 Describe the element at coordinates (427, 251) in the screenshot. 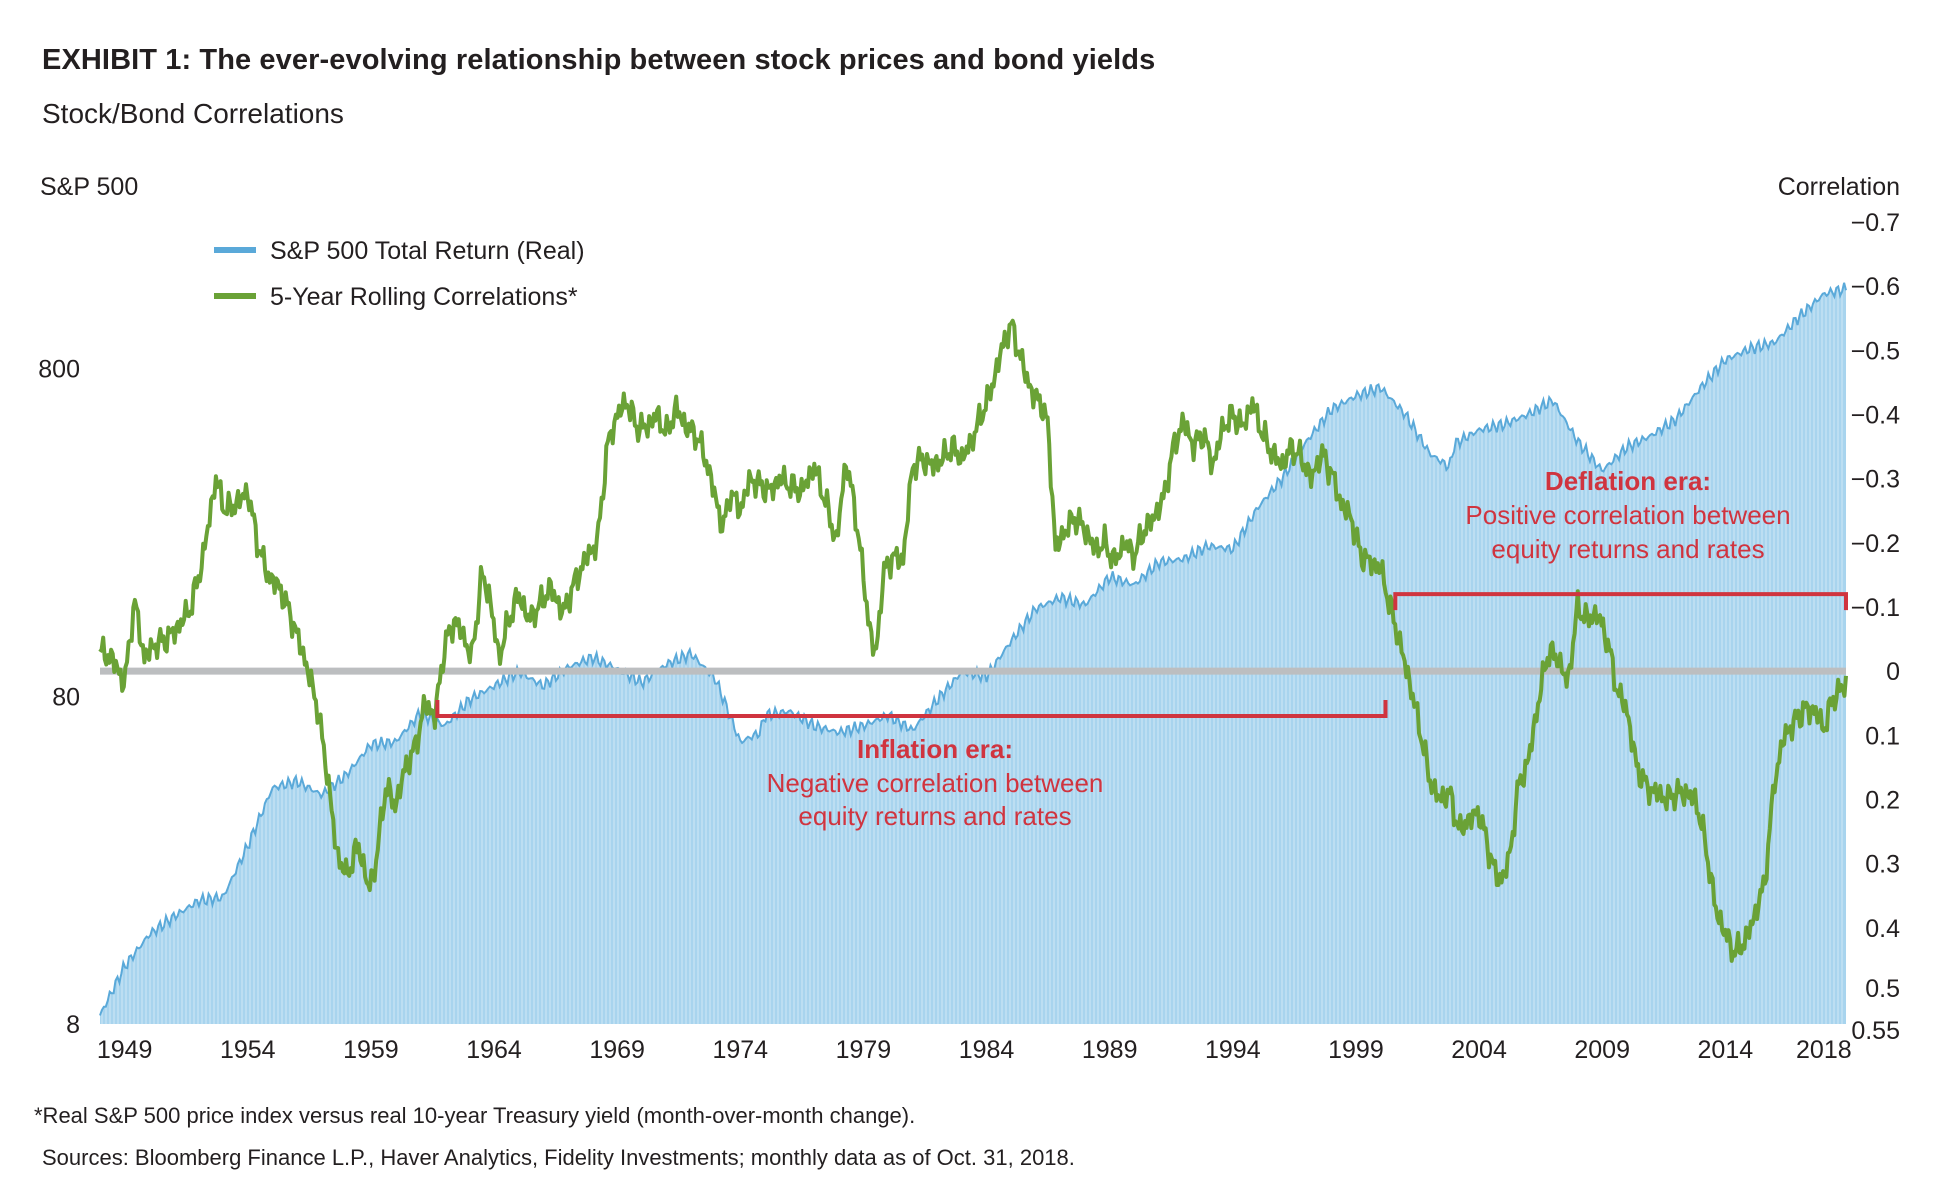

I see `legend-label-sp500: S&P 500 Total Return (Real)` at that location.